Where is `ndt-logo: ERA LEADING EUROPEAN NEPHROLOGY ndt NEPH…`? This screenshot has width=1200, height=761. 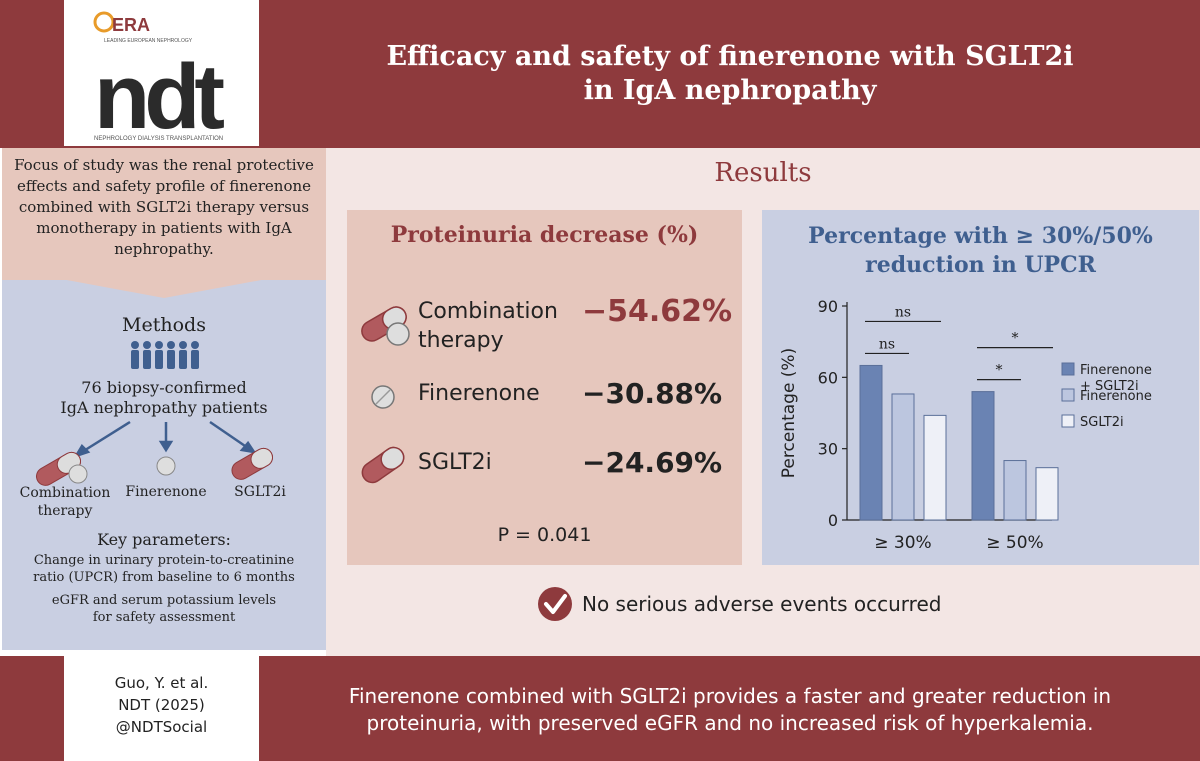
ndt-logo: ERA LEADING EUROPEAN NEPHROLOGY ndt NEPH… is located at coordinates (161, 74).